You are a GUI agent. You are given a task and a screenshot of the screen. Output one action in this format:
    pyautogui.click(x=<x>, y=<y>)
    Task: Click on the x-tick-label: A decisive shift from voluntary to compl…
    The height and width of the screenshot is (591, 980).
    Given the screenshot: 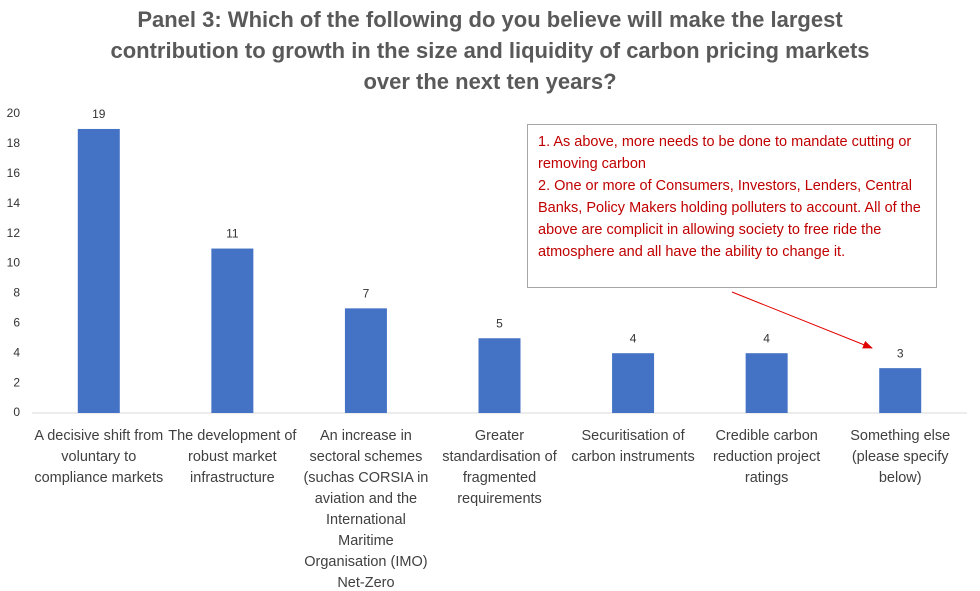 What is the action you would take?
    pyautogui.click(x=99, y=457)
    